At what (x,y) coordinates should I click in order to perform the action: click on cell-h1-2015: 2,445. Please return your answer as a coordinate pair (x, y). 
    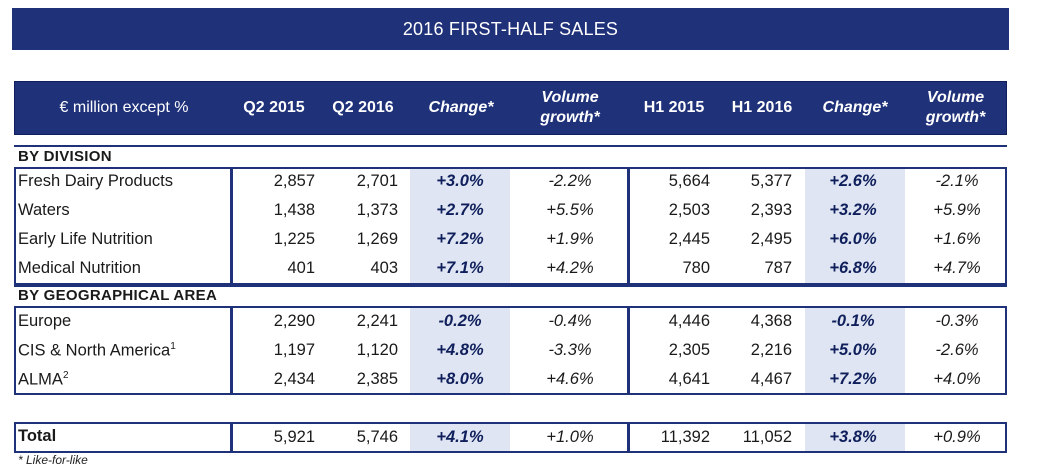
    Looking at the image, I should click on (689, 239).